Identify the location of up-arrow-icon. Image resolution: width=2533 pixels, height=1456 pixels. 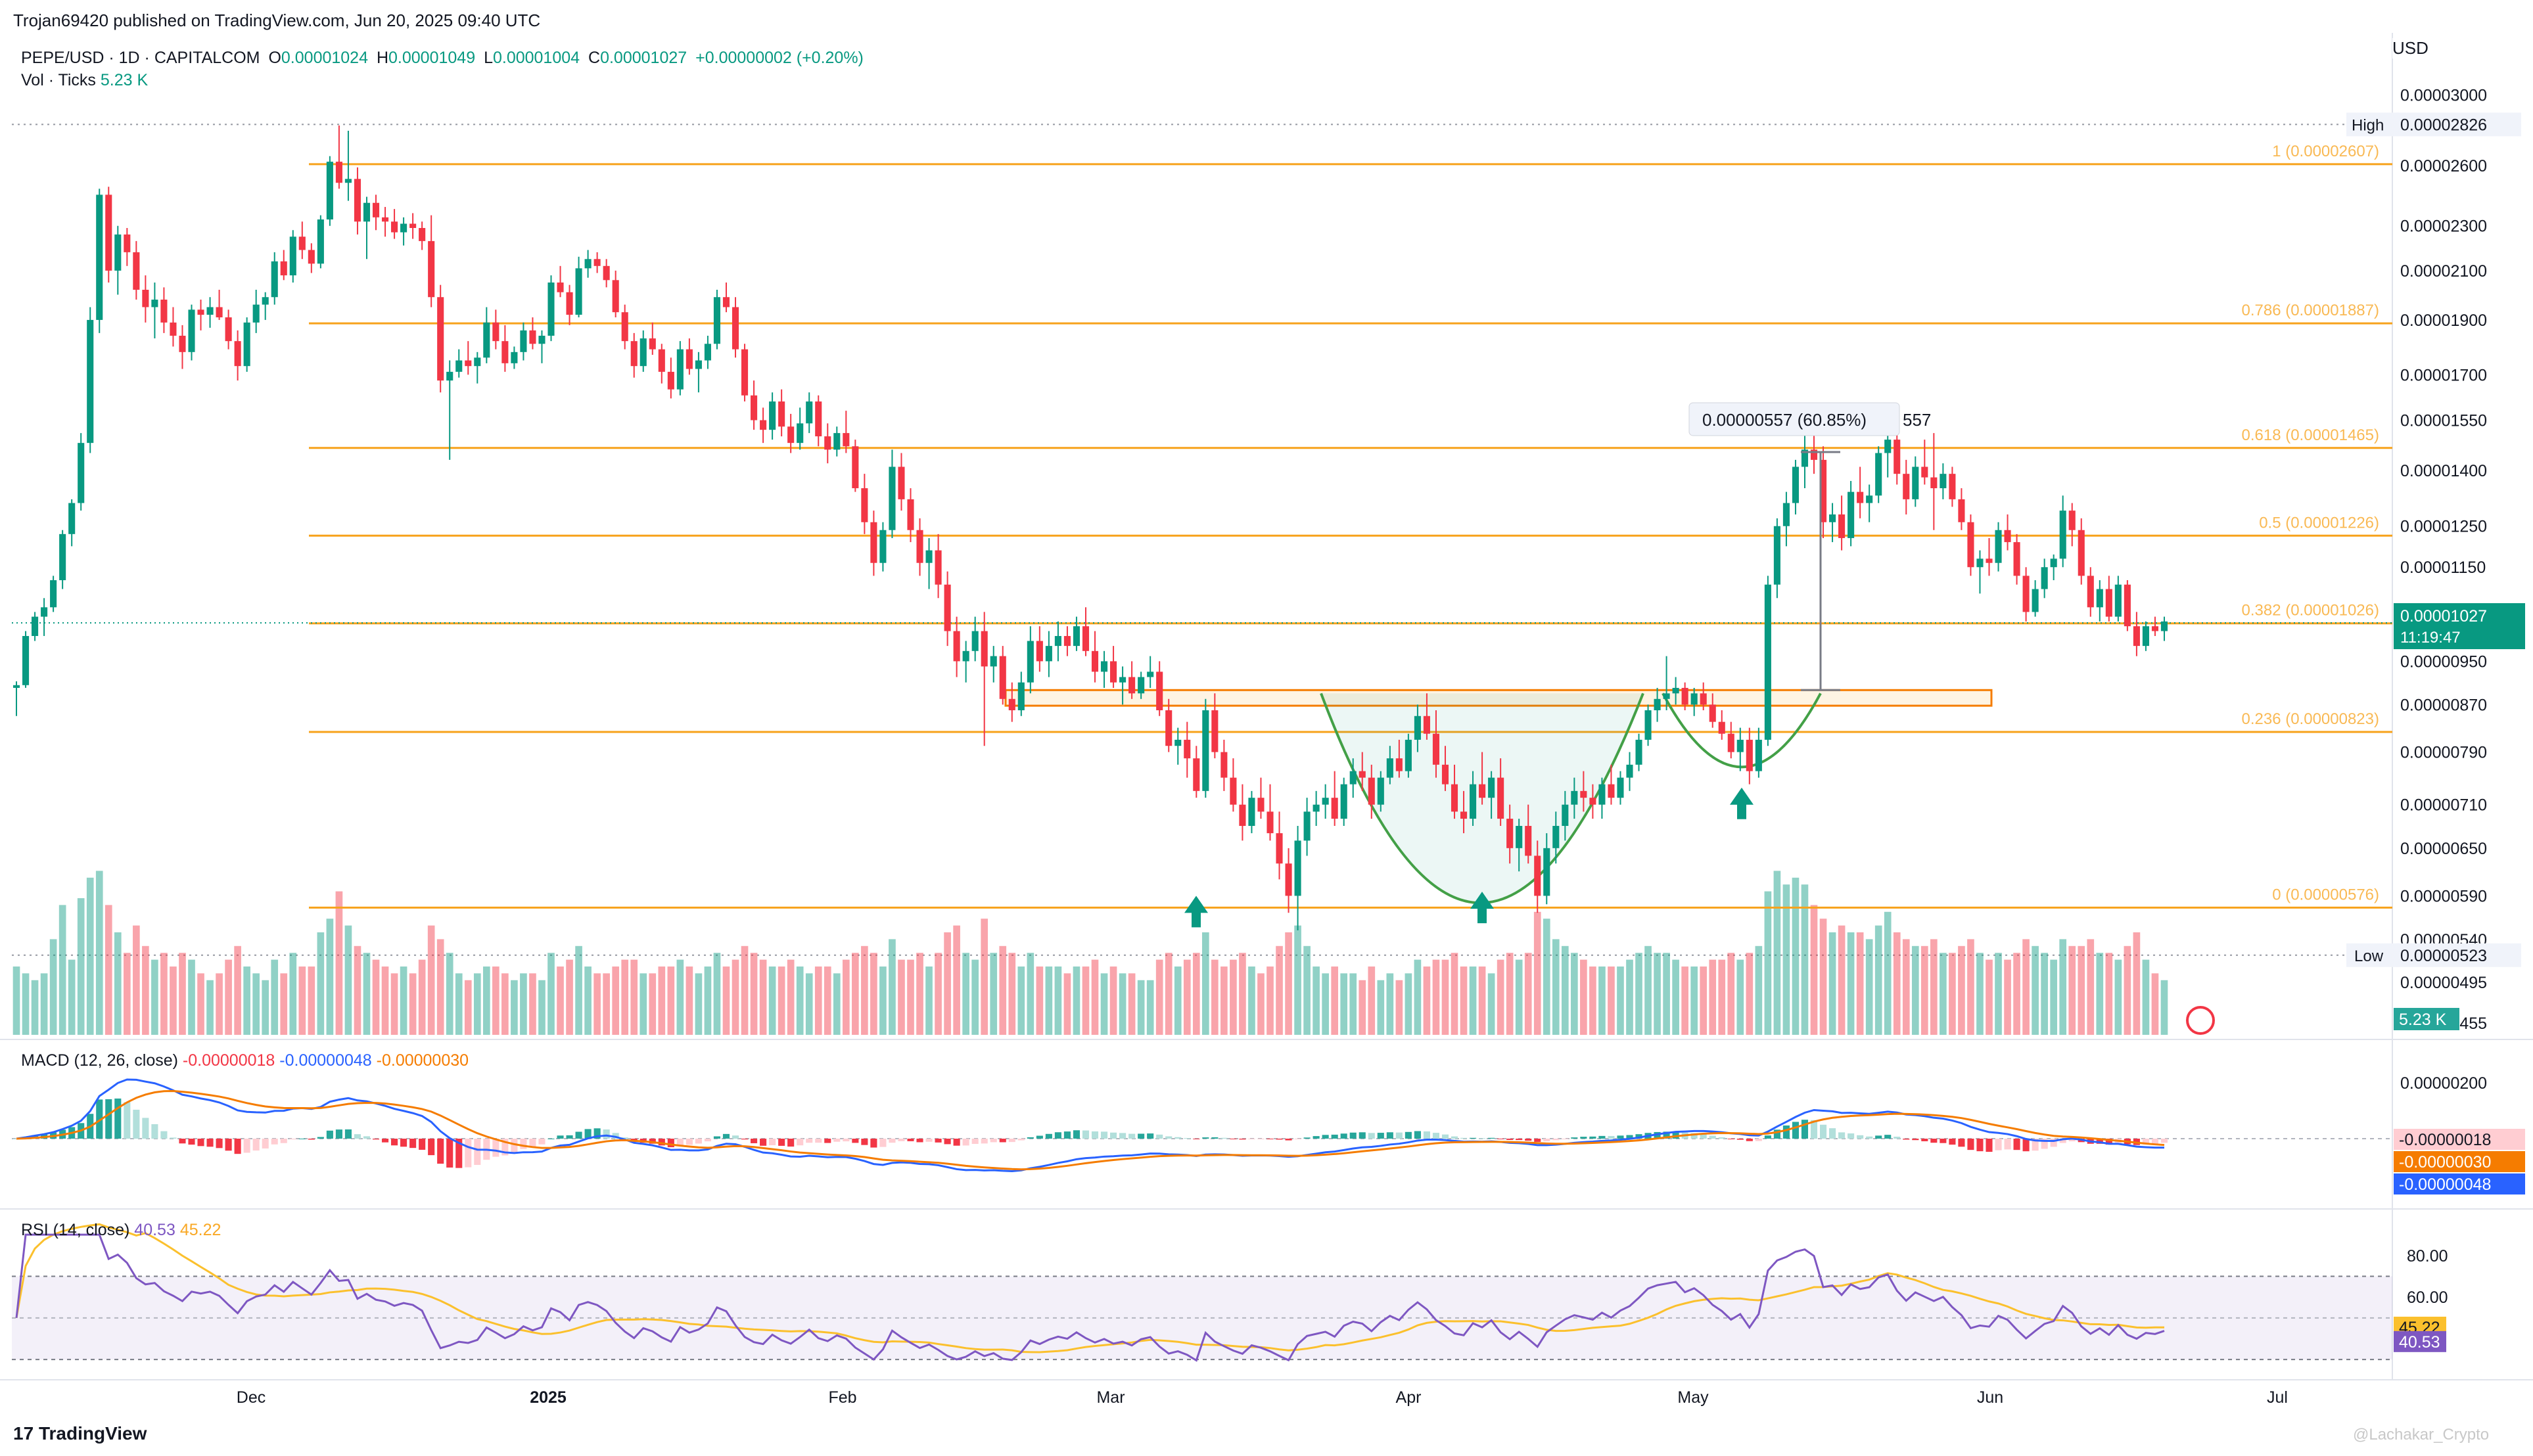
(1482, 908).